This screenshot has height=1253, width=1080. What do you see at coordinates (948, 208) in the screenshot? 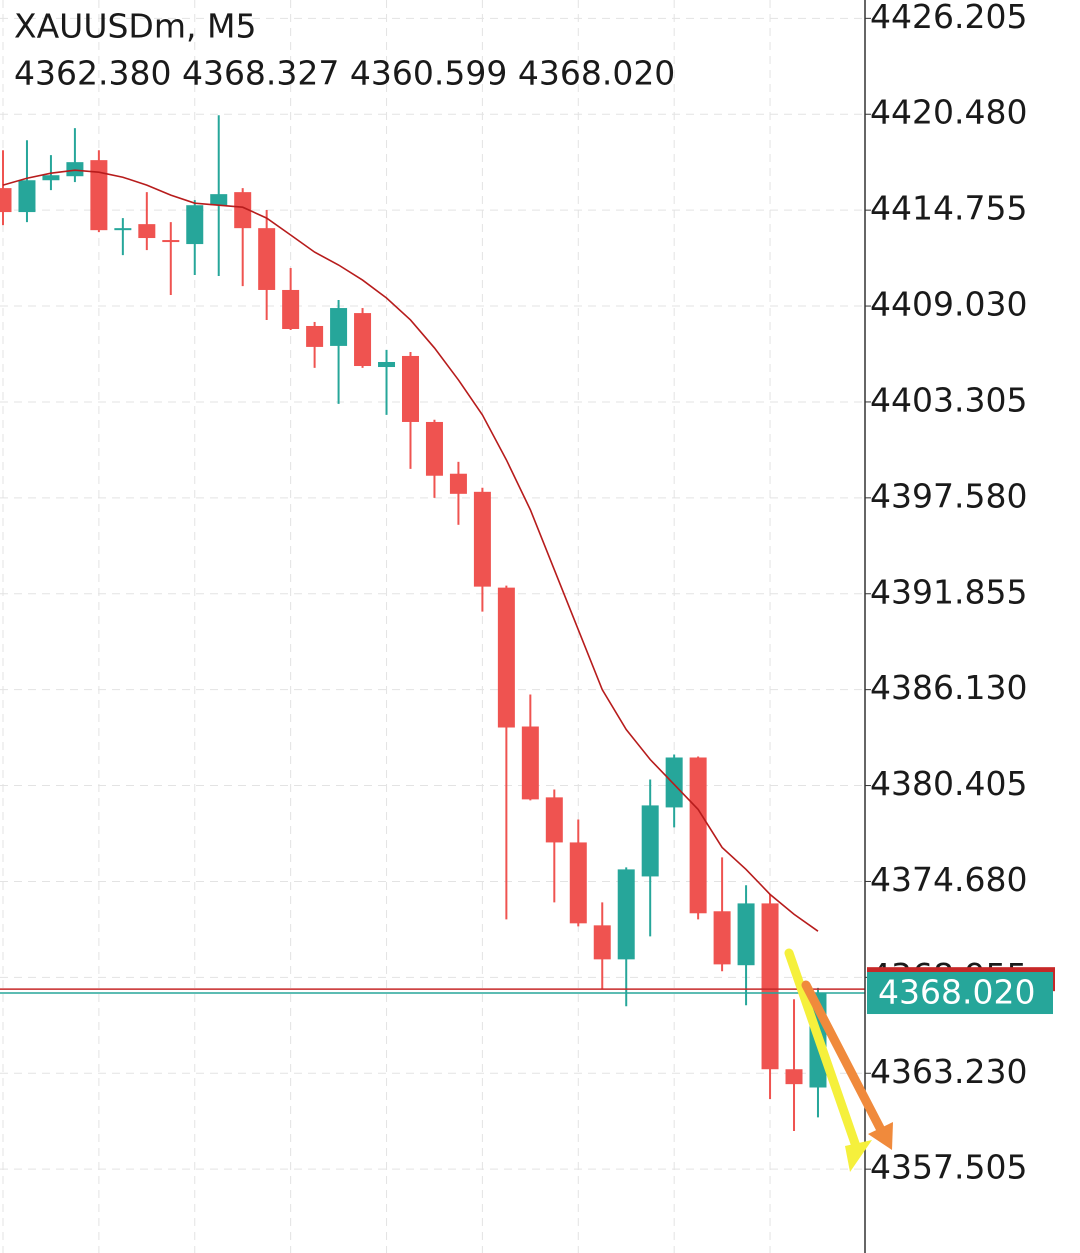
I see `y-tick-label: 4414.755` at bounding box center [948, 208].